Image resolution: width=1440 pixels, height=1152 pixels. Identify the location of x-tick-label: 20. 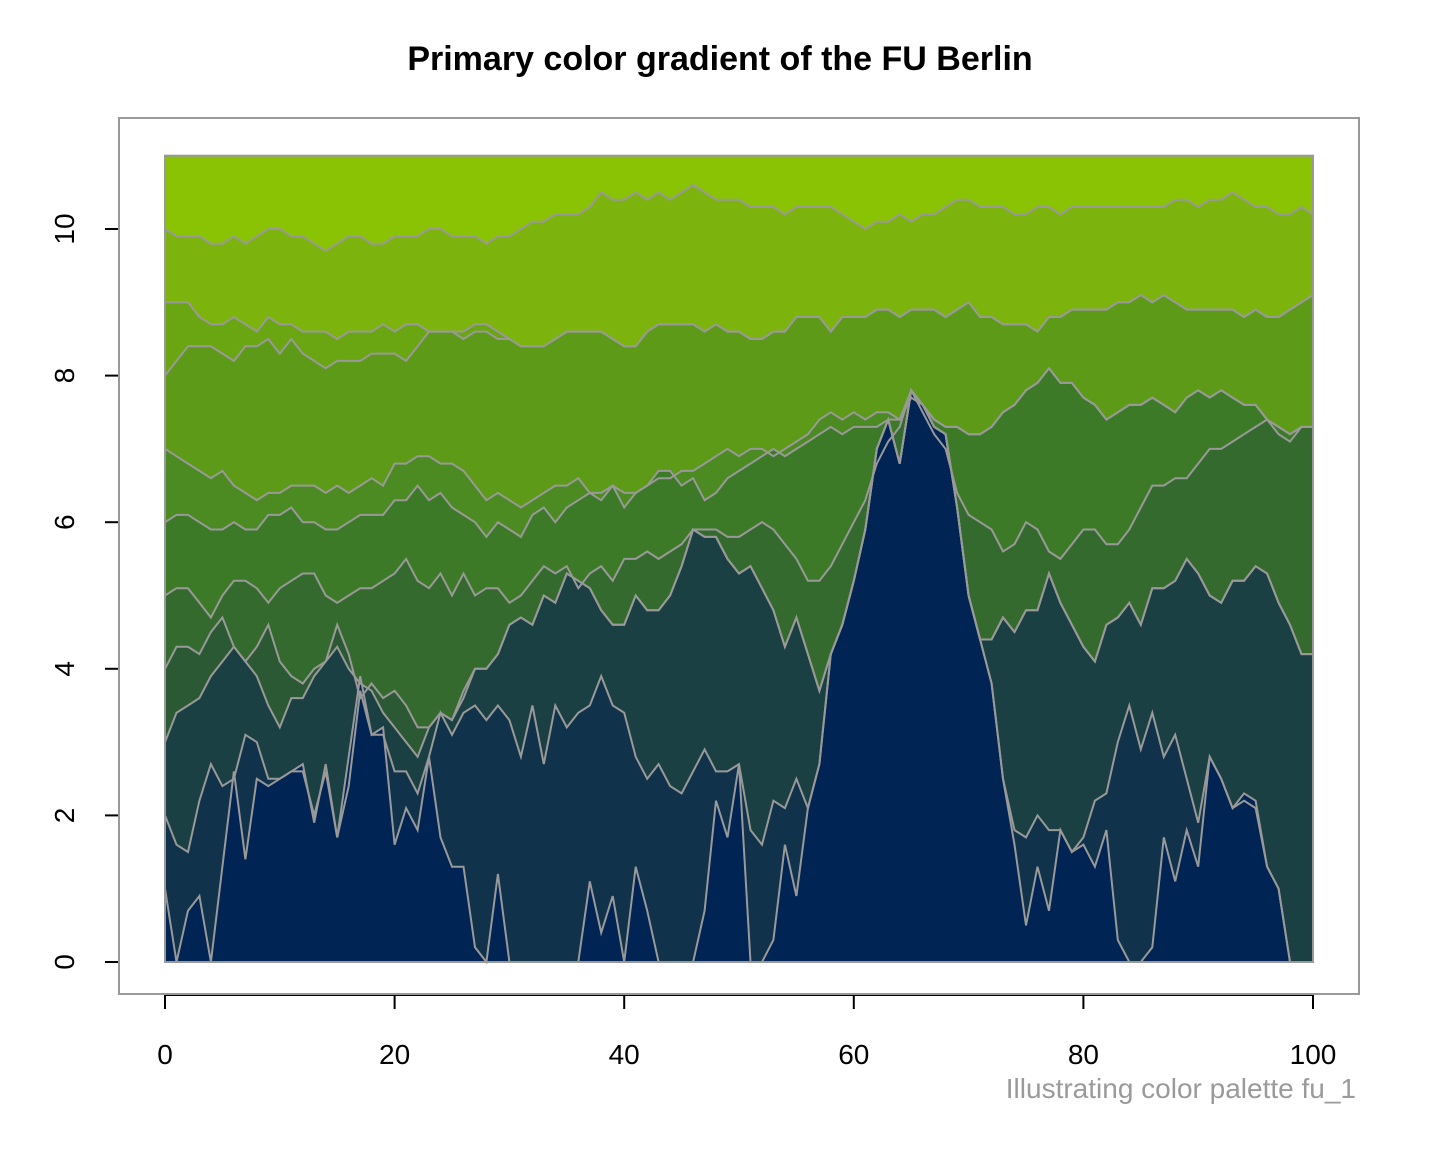
(394, 1054).